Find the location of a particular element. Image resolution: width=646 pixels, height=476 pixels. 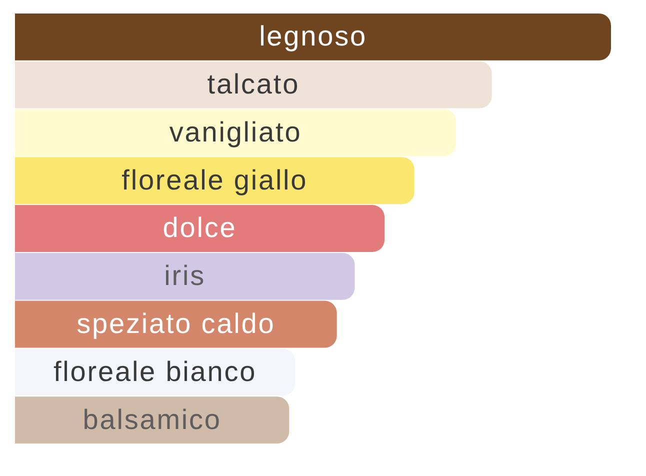

y-tick-label: floreale bianco is located at coordinates (155, 371).